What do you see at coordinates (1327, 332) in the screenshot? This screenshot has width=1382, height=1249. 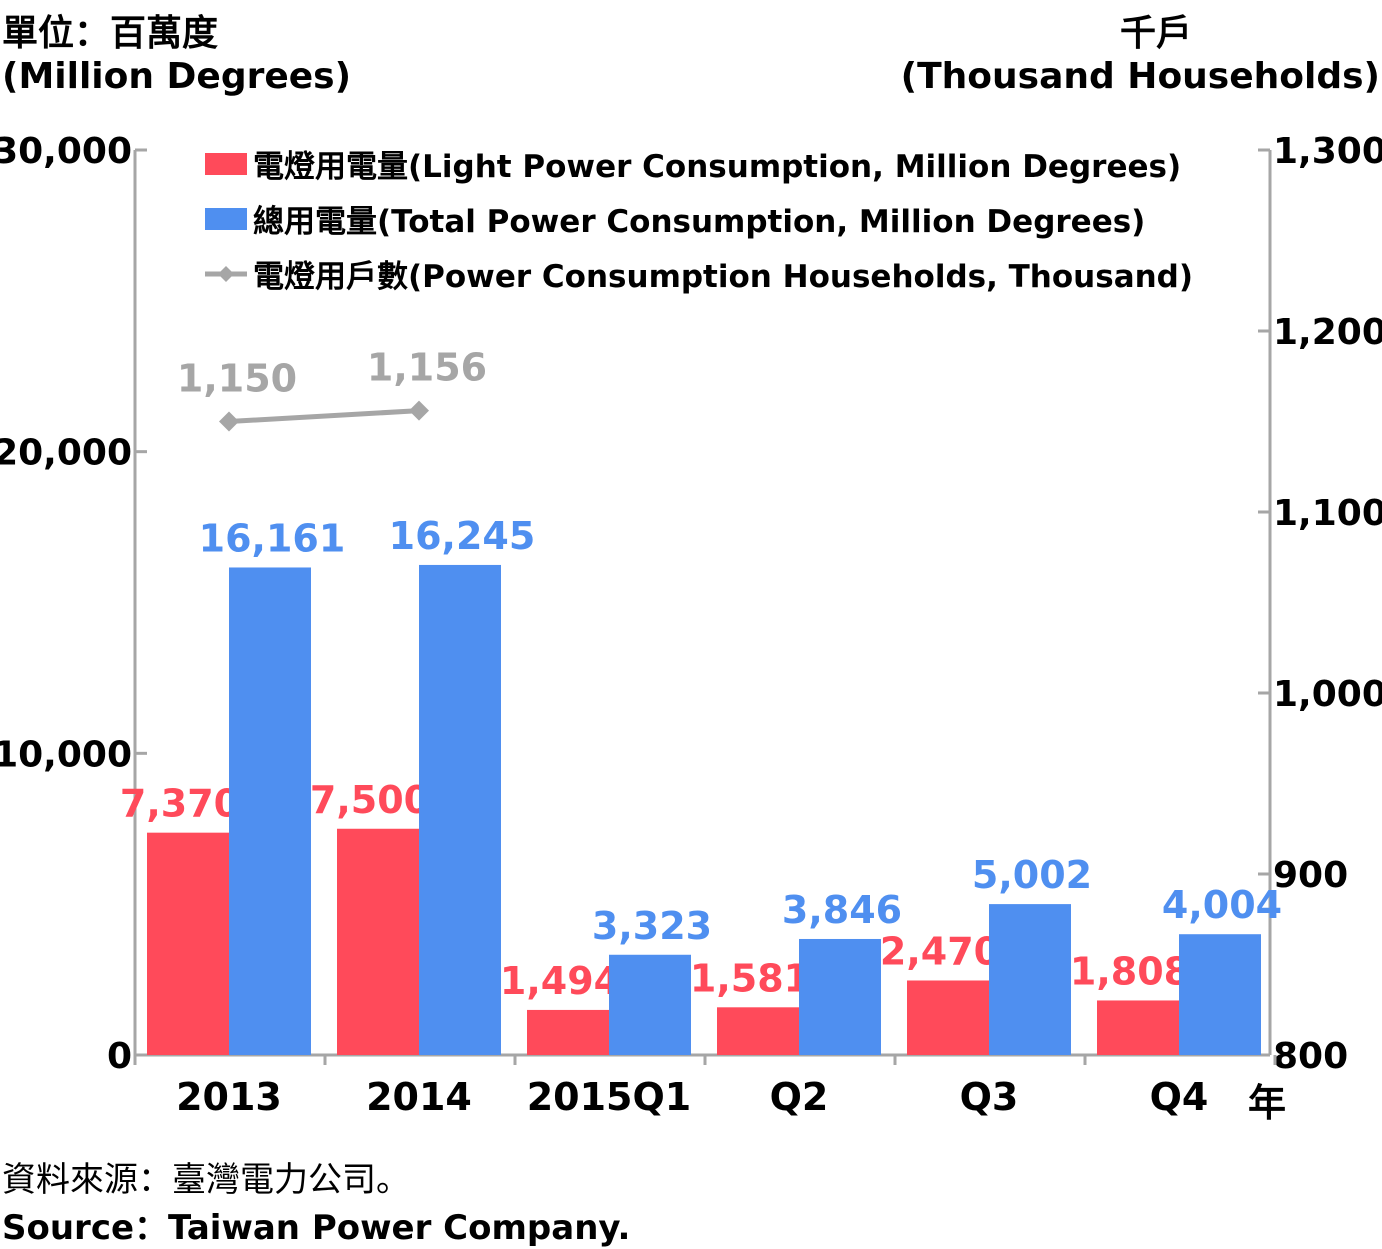 I see `right-axis-tick-label: 1,200` at bounding box center [1327, 332].